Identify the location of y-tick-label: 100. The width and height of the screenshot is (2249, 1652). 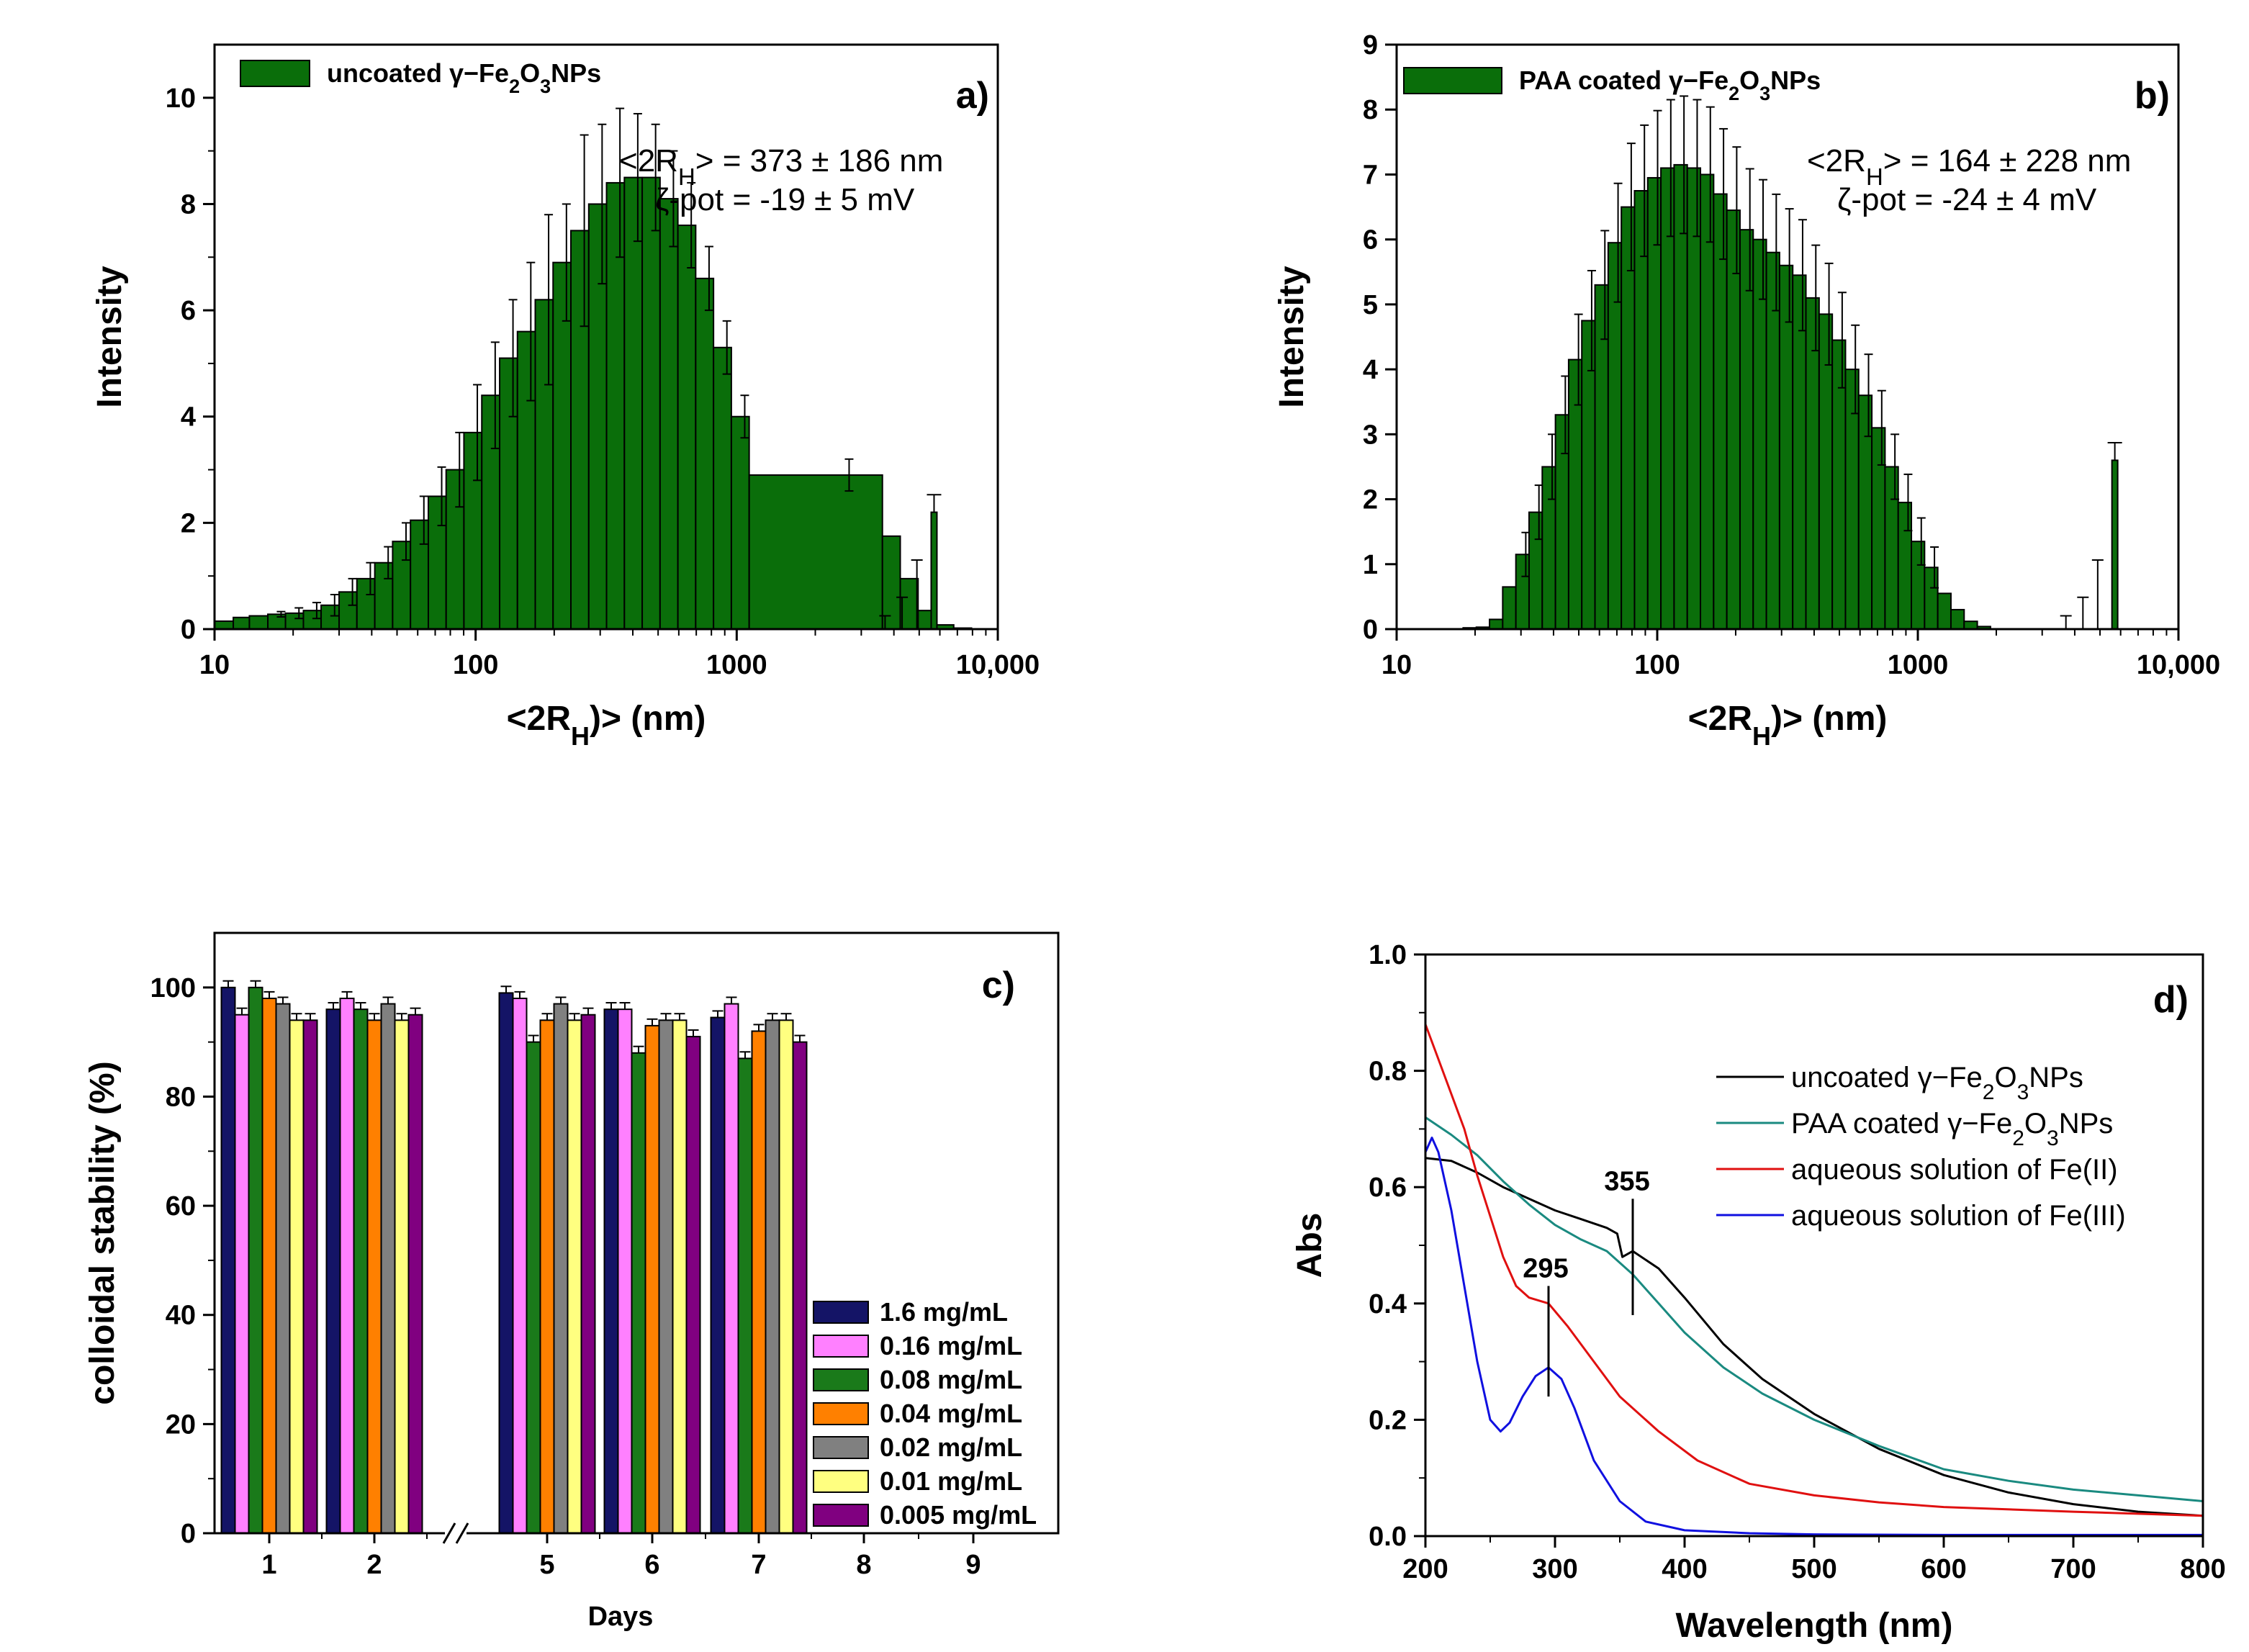
(173, 988).